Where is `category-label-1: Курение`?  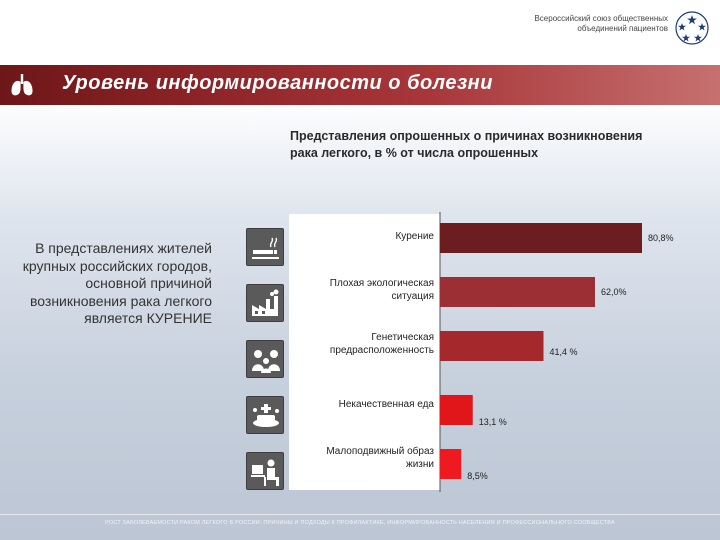
category-label-1: Курение is located at coordinates (414, 236).